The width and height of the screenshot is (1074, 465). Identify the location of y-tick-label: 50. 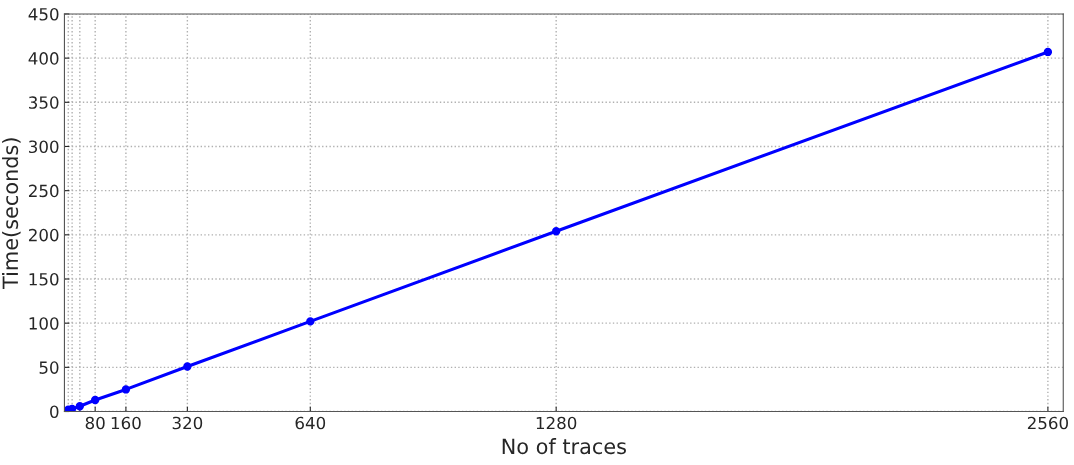
(49, 367).